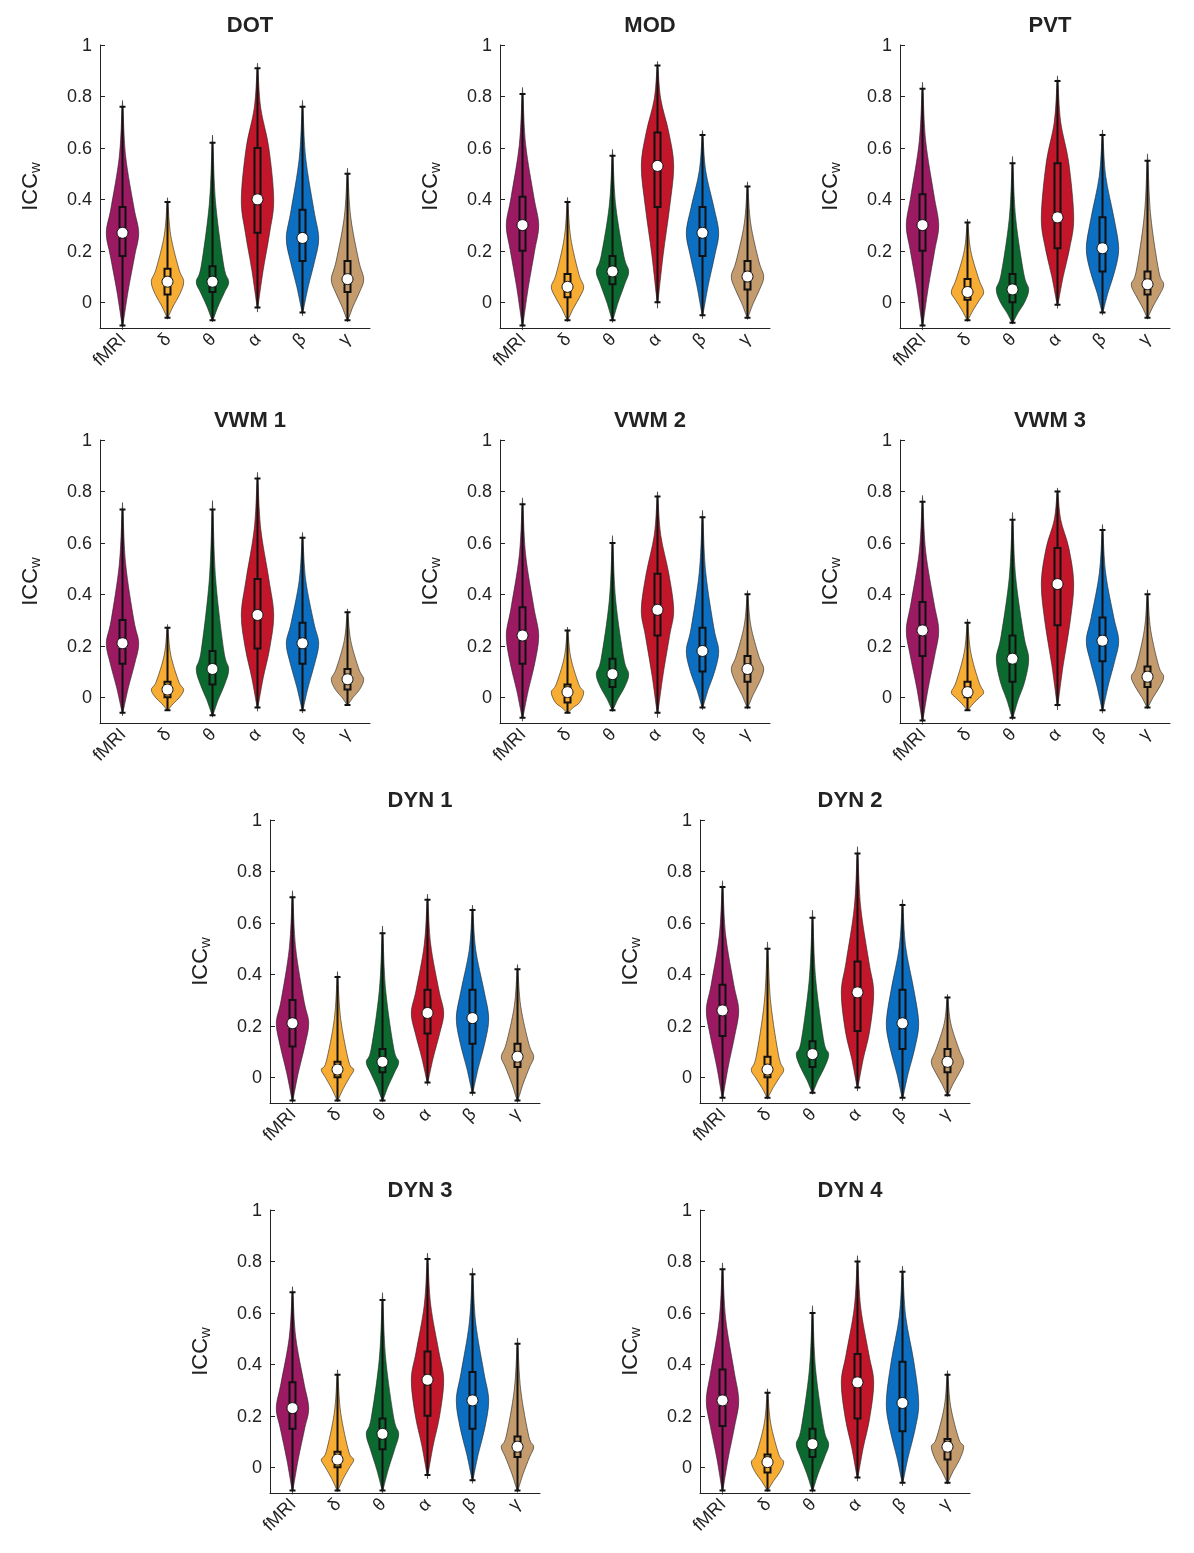  What do you see at coordinates (1050, 419) in the screenshot?
I see `chart-title: VWM 3` at bounding box center [1050, 419].